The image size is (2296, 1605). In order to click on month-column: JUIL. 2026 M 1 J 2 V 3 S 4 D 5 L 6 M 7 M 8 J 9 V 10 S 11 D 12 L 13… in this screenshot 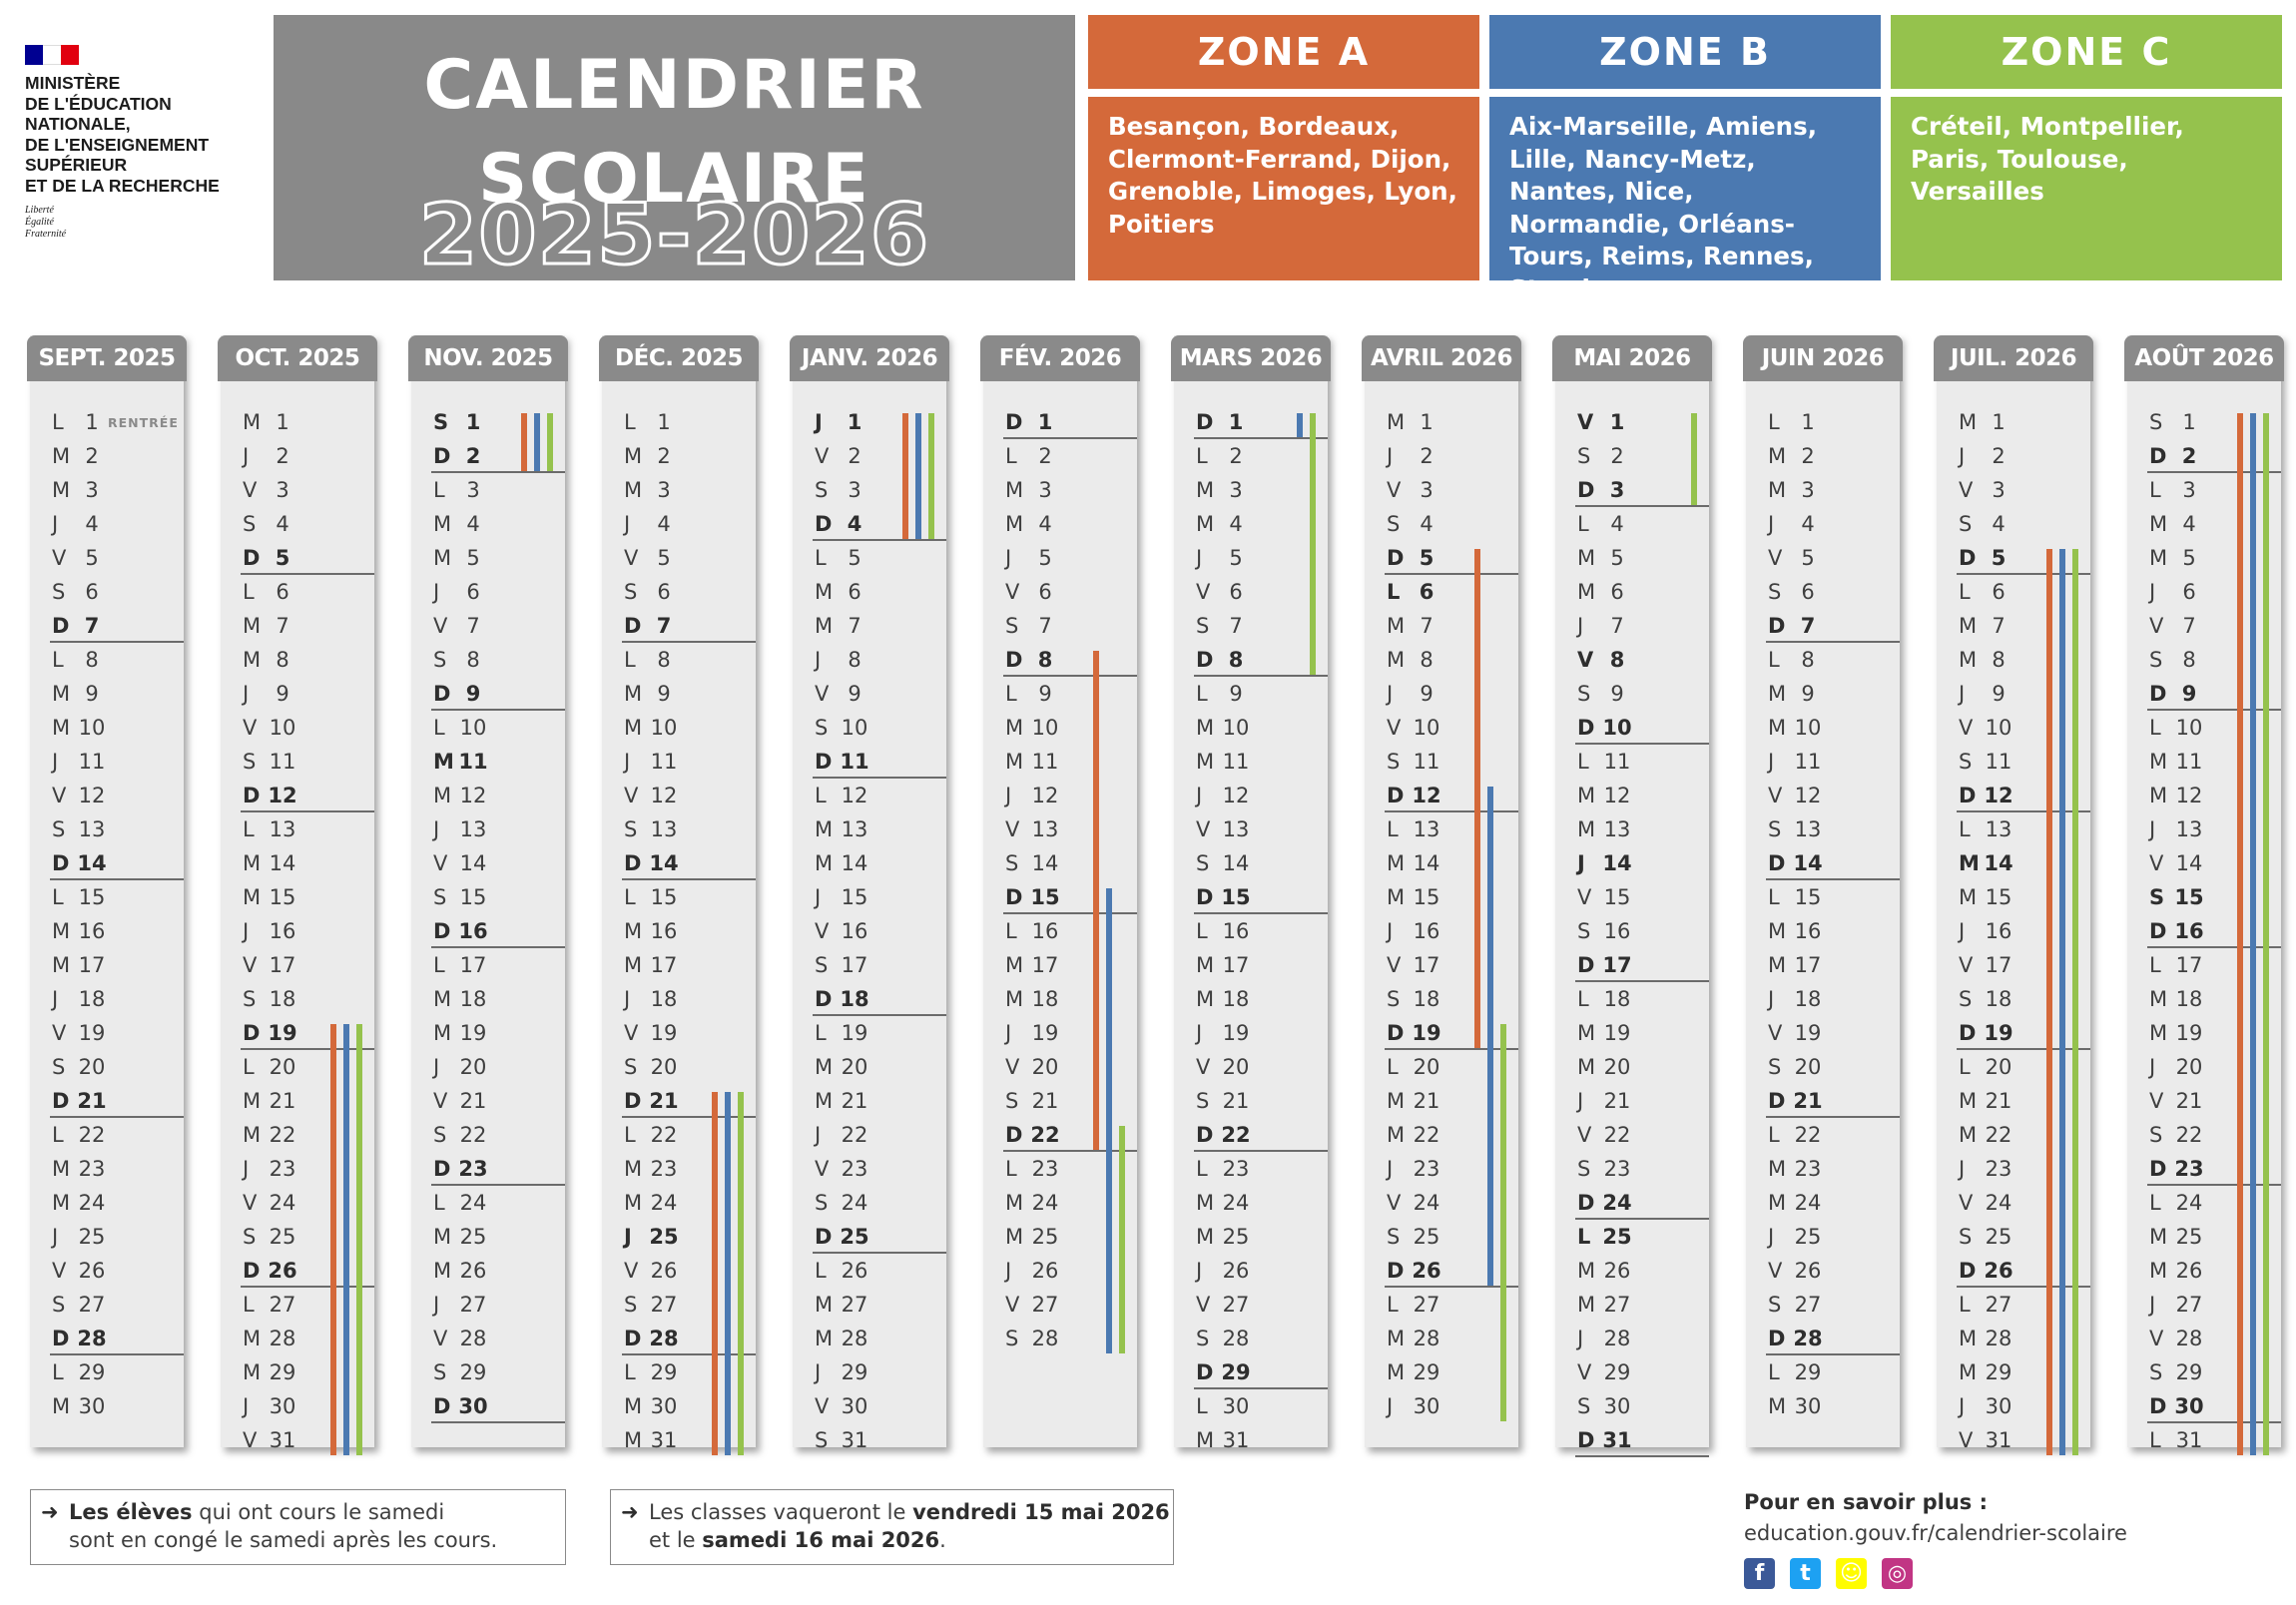, I will do `click(2014, 895)`.